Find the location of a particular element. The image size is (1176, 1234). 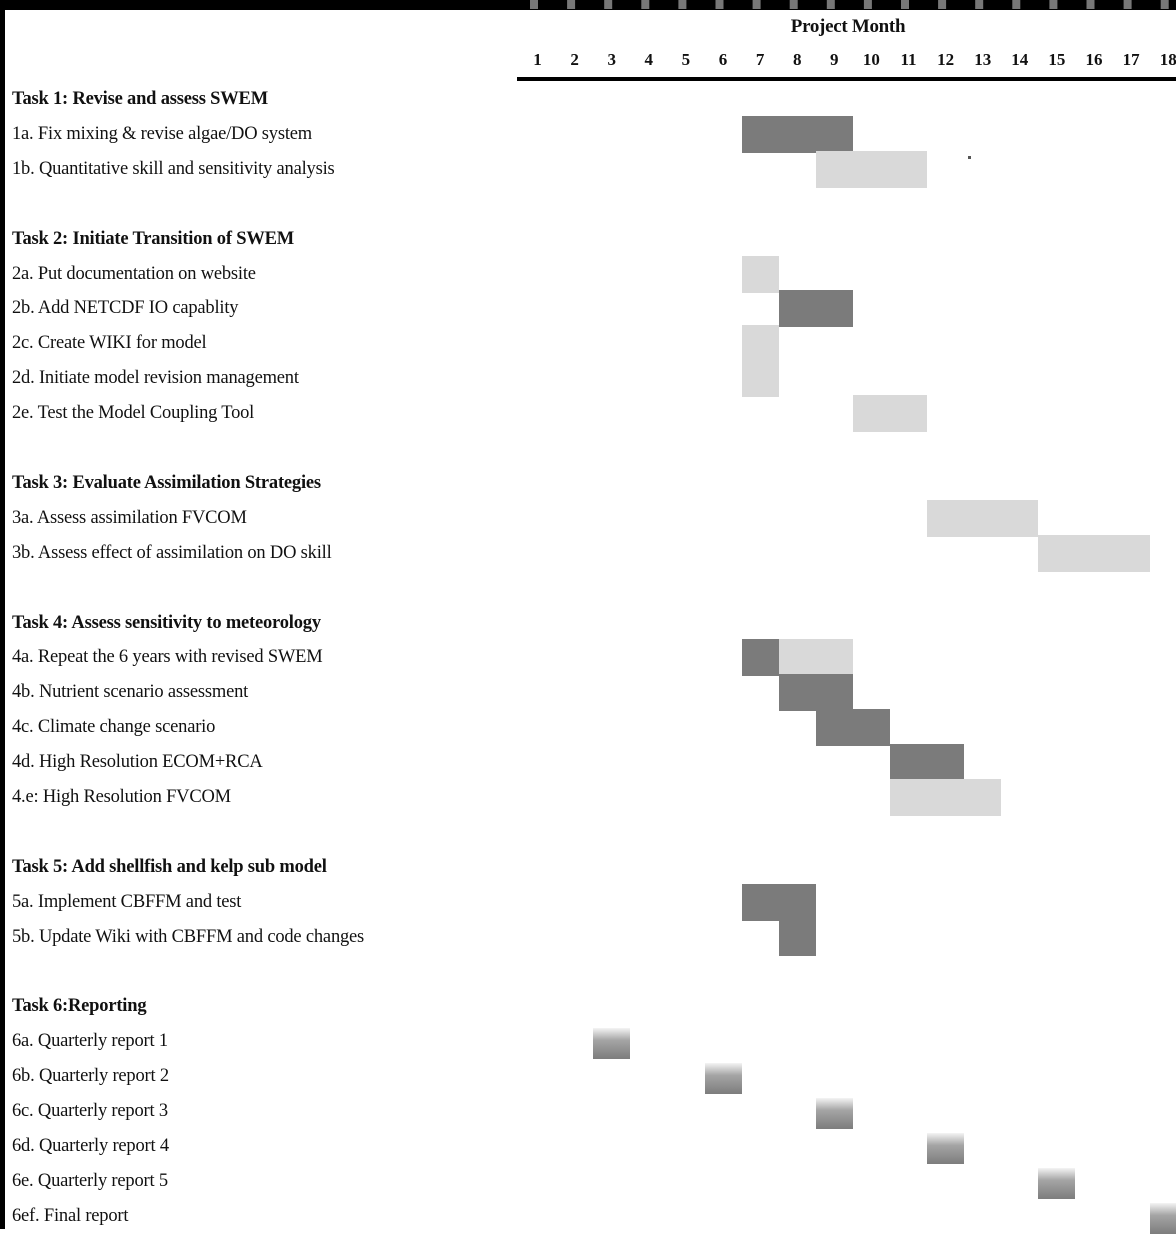

month-tick-label: 18 is located at coordinates (1167, 59).